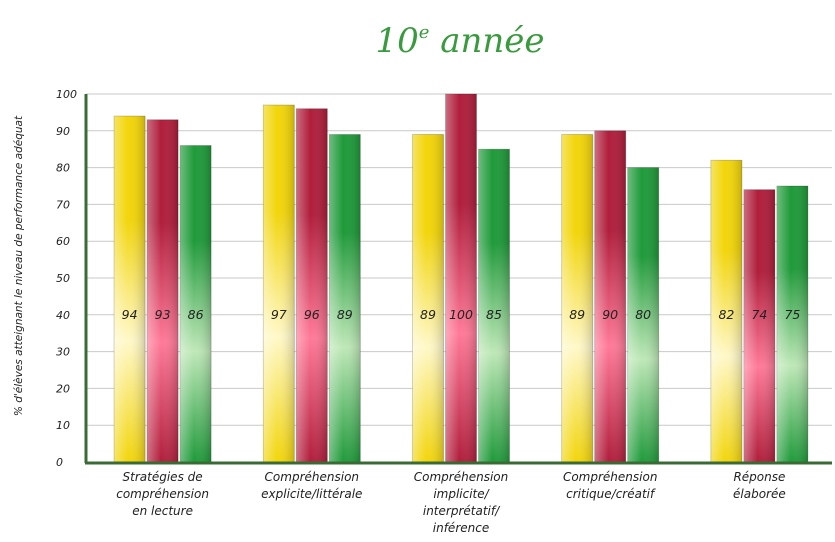 This screenshot has height=542, width=835. What do you see at coordinates (311, 485) in the screenshot?
I see `x-category-label: Compréhension explicite/littérale` at bounding box center [311, 485].